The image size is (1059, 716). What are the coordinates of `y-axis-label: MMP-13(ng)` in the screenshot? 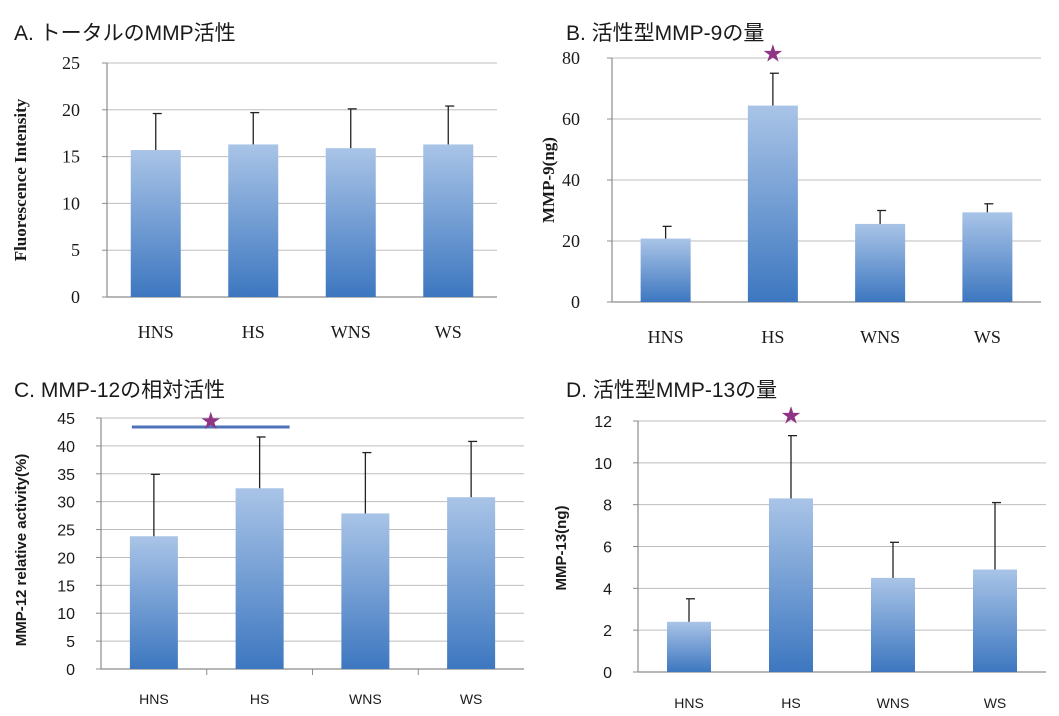 It's located at (561, 548).